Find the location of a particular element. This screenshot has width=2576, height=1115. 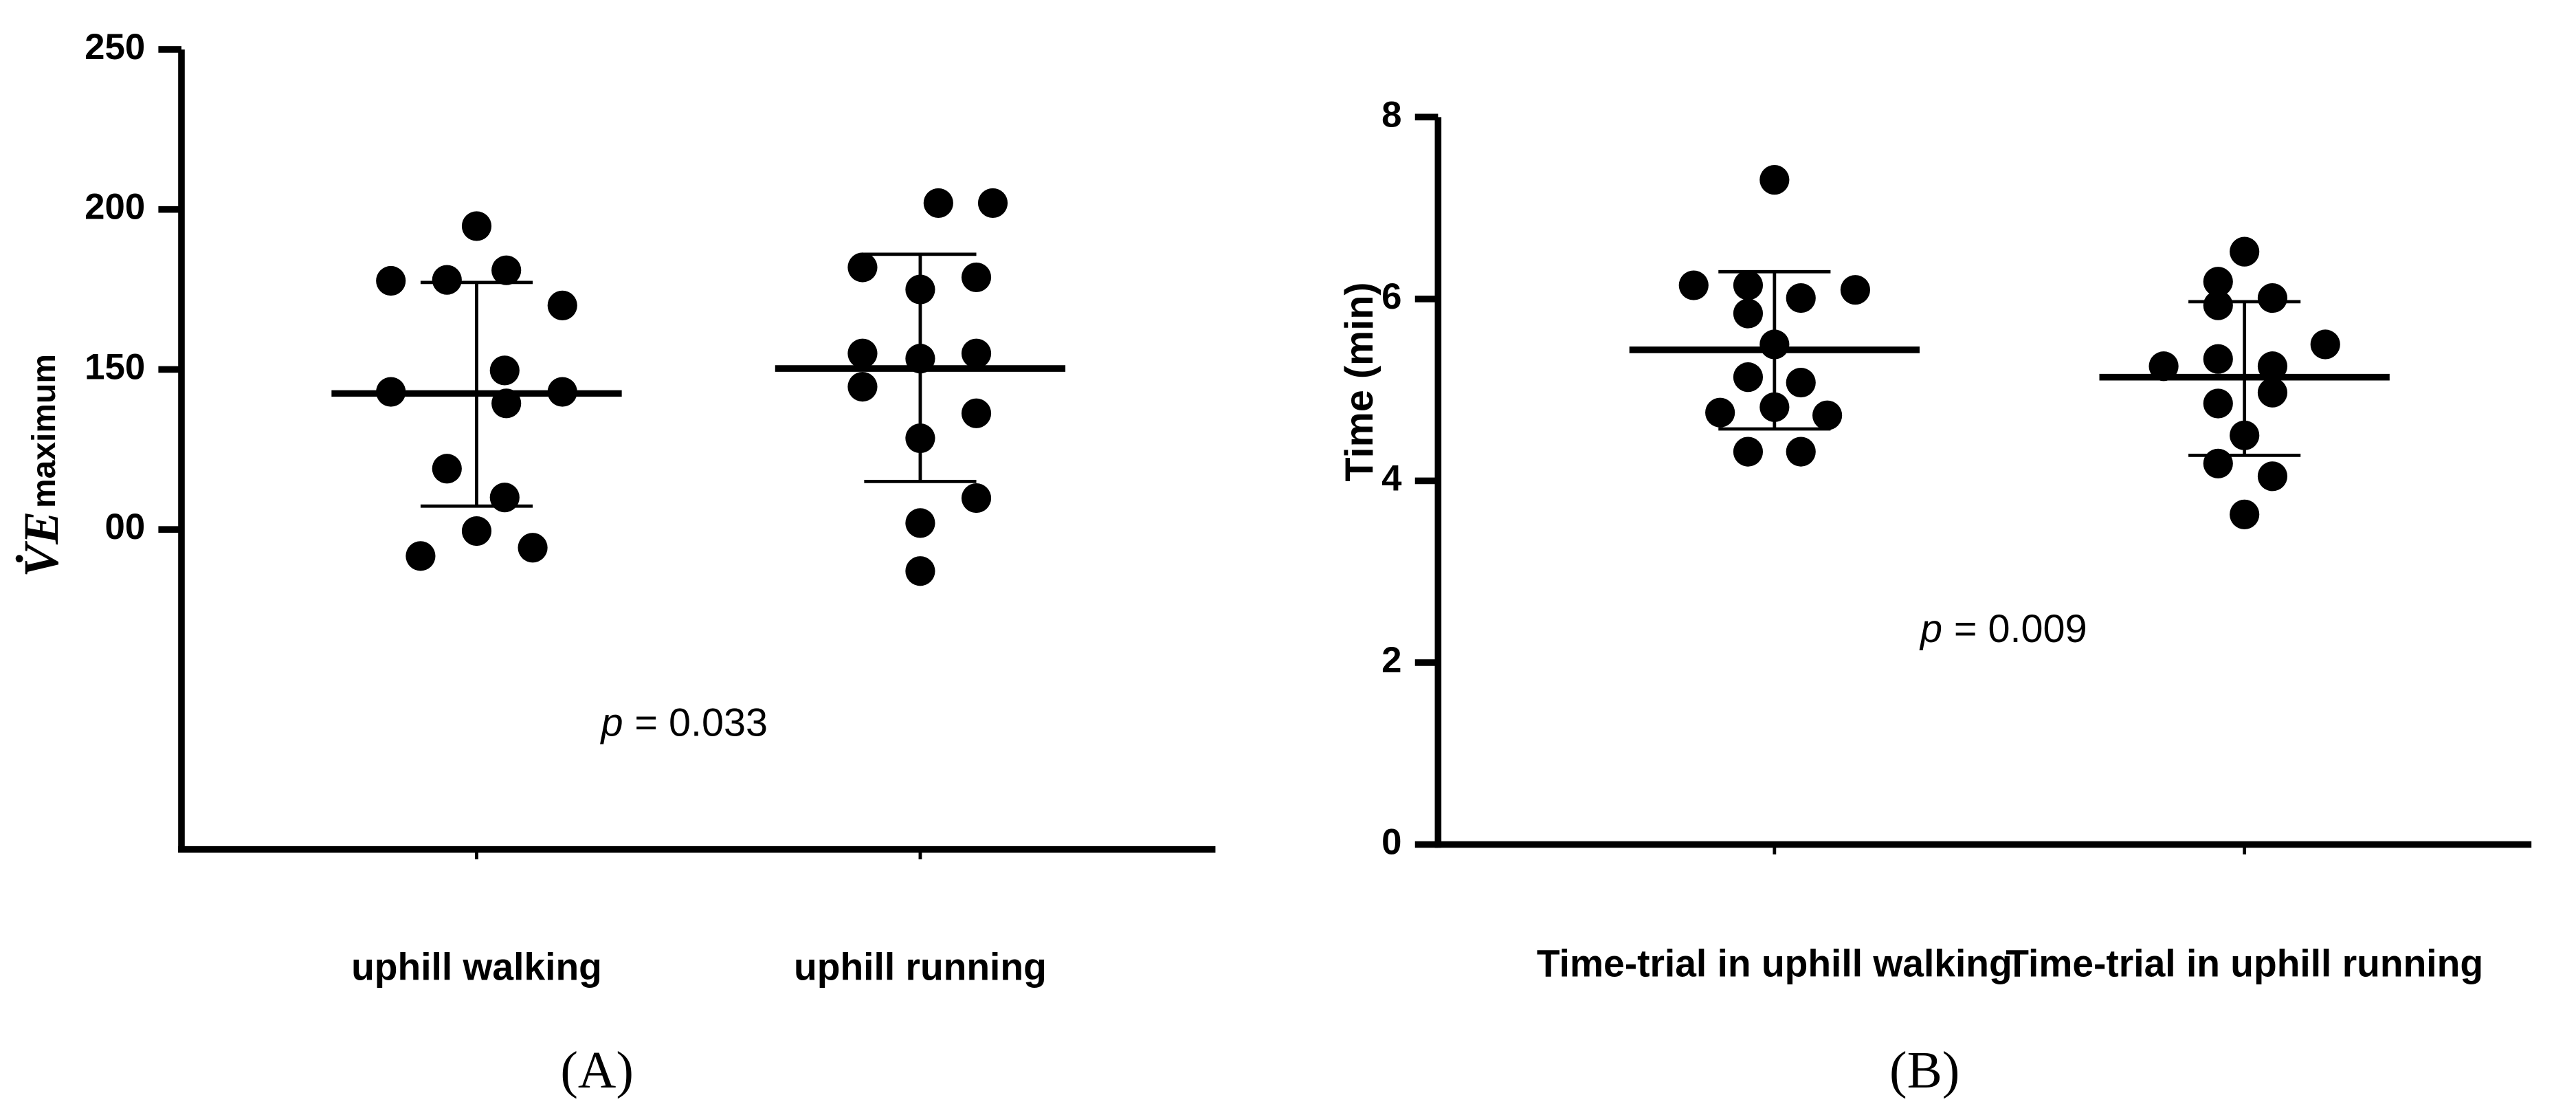

y-tick-label: 200 is located at coordinates (115, 207).